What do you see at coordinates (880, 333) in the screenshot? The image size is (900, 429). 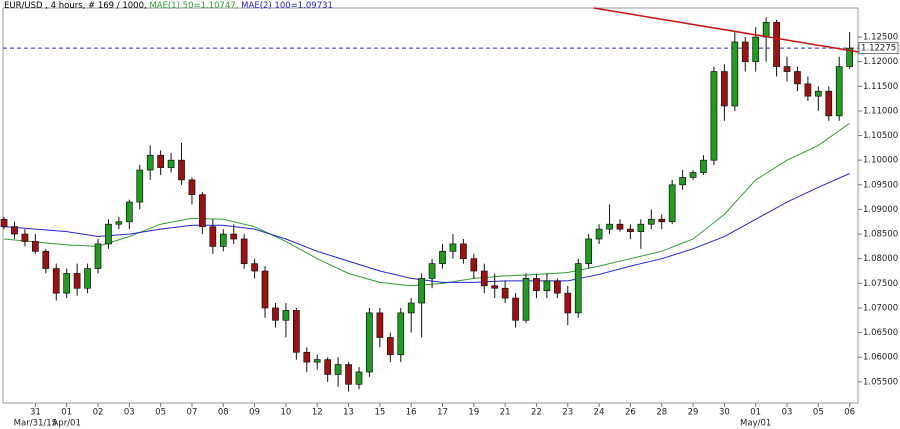 I see `y-tick-label: 1.06500` at bounding box center [880, 333].